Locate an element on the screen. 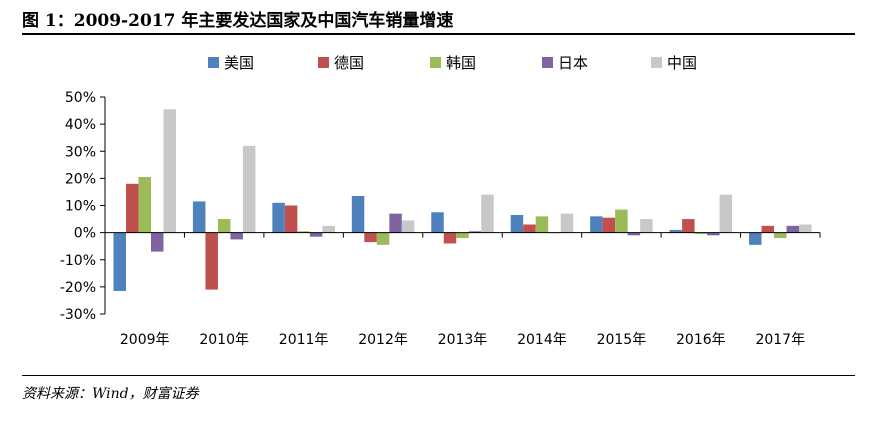  y-tick-label: 10% is located at coordinates (80, 207).